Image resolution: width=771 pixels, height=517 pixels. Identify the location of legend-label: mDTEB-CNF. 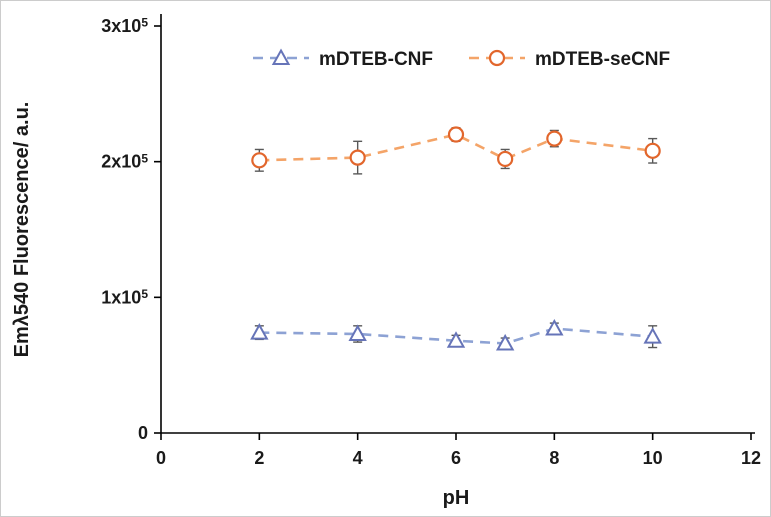
(376, 59).